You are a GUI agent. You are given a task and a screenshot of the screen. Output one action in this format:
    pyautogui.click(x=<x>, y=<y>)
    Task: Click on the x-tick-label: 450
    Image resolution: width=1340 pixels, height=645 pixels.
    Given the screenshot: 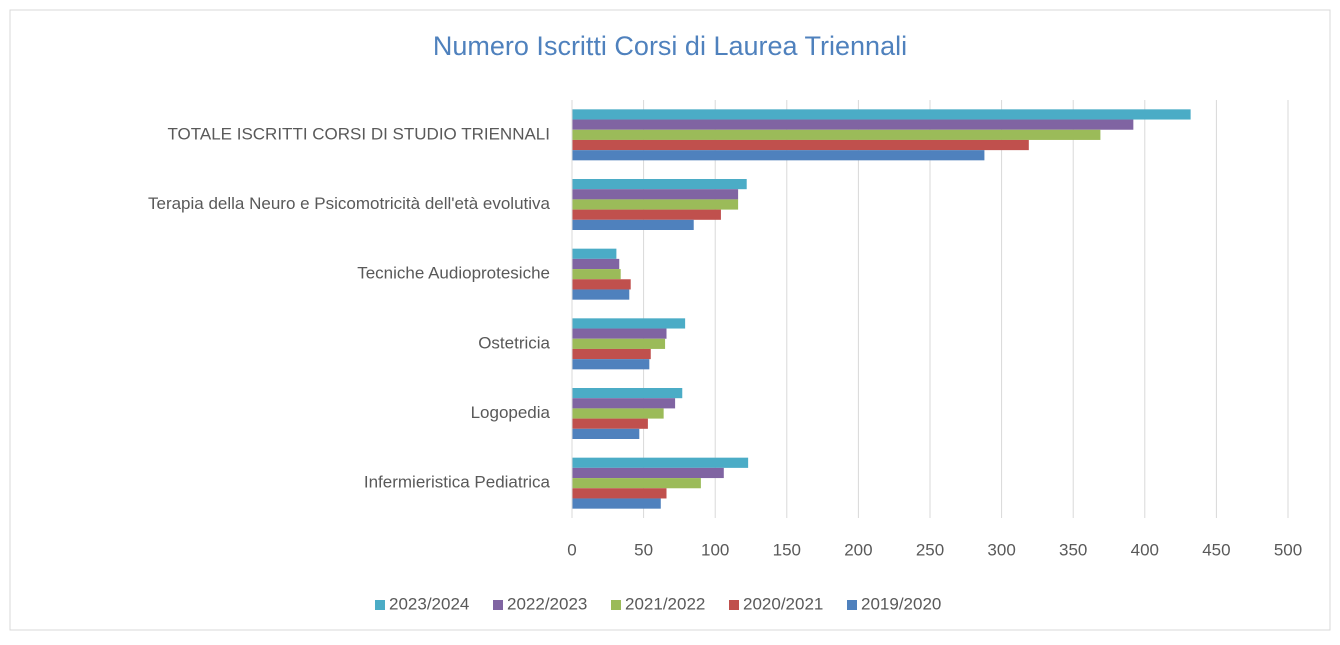 What is the action you would take?
    pyautogui.click(x=1216, y=549)
    